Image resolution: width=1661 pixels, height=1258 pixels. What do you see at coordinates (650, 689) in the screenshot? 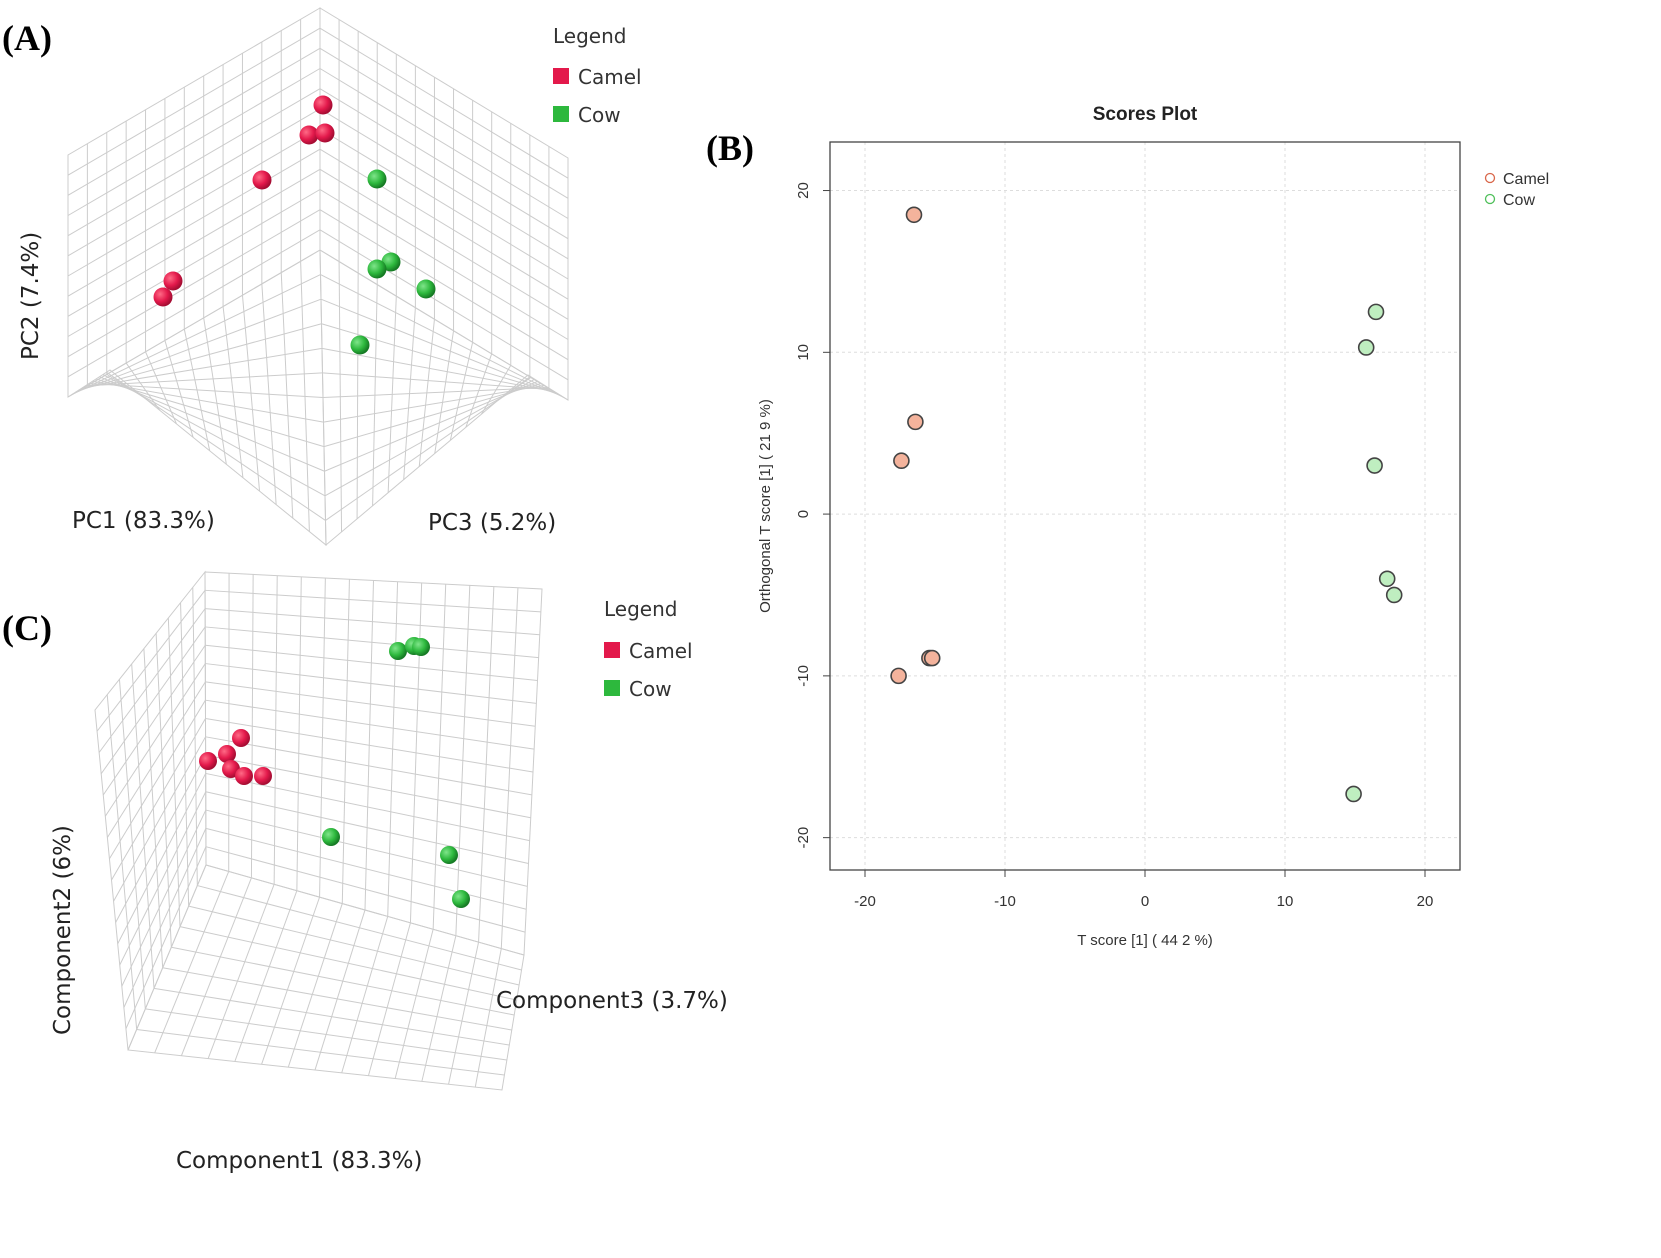
I see `panel-c-legend-cow: Cow` at bounding box center [650, 689].